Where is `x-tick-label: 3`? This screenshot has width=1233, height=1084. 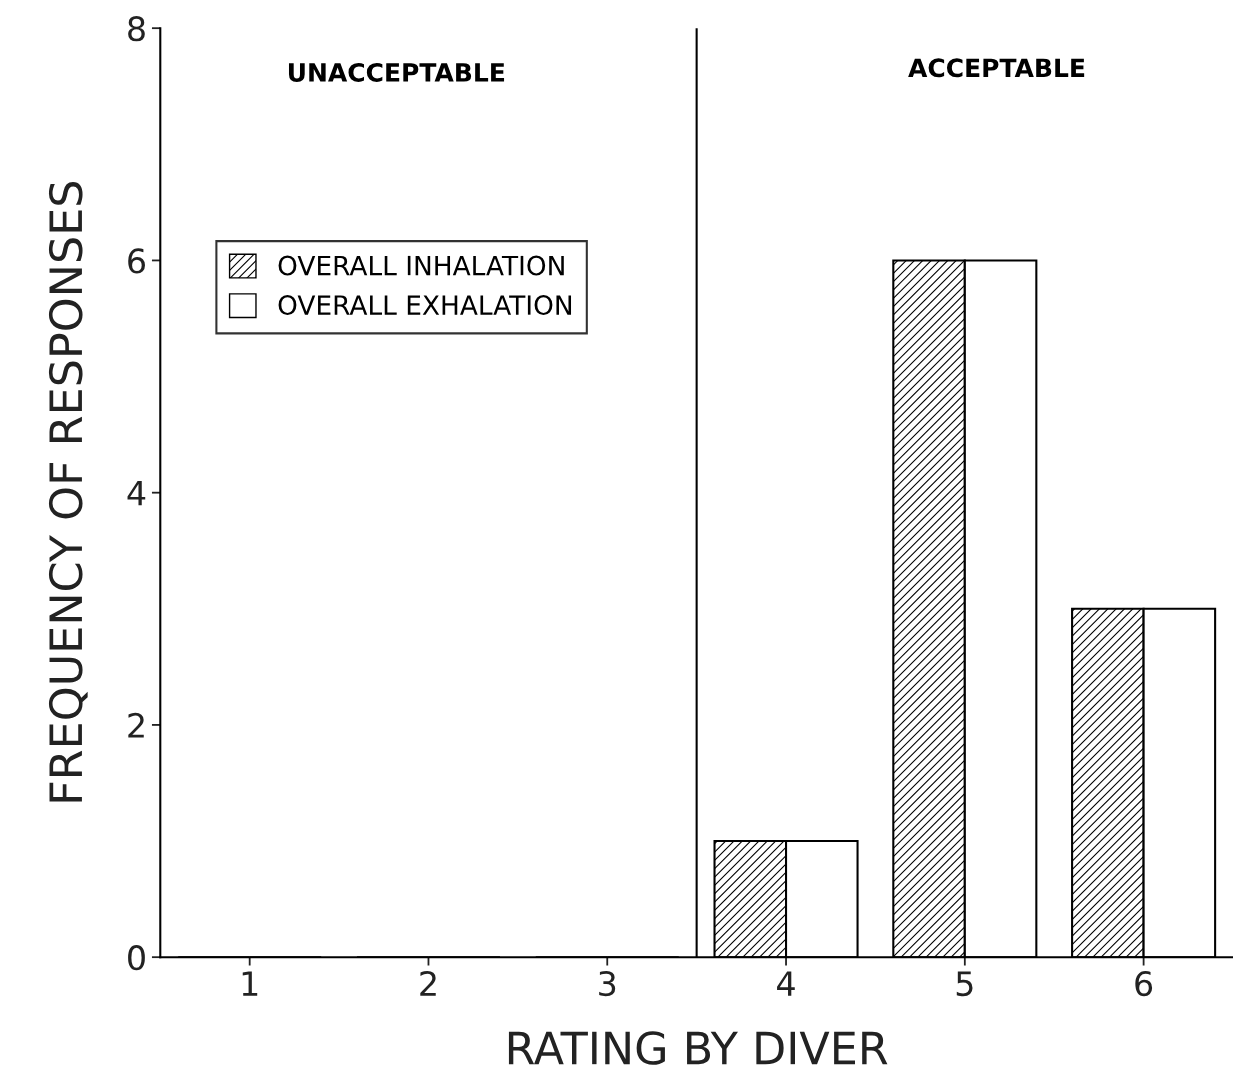
x-tick-label: 3 is located at coordinates (607, 983).